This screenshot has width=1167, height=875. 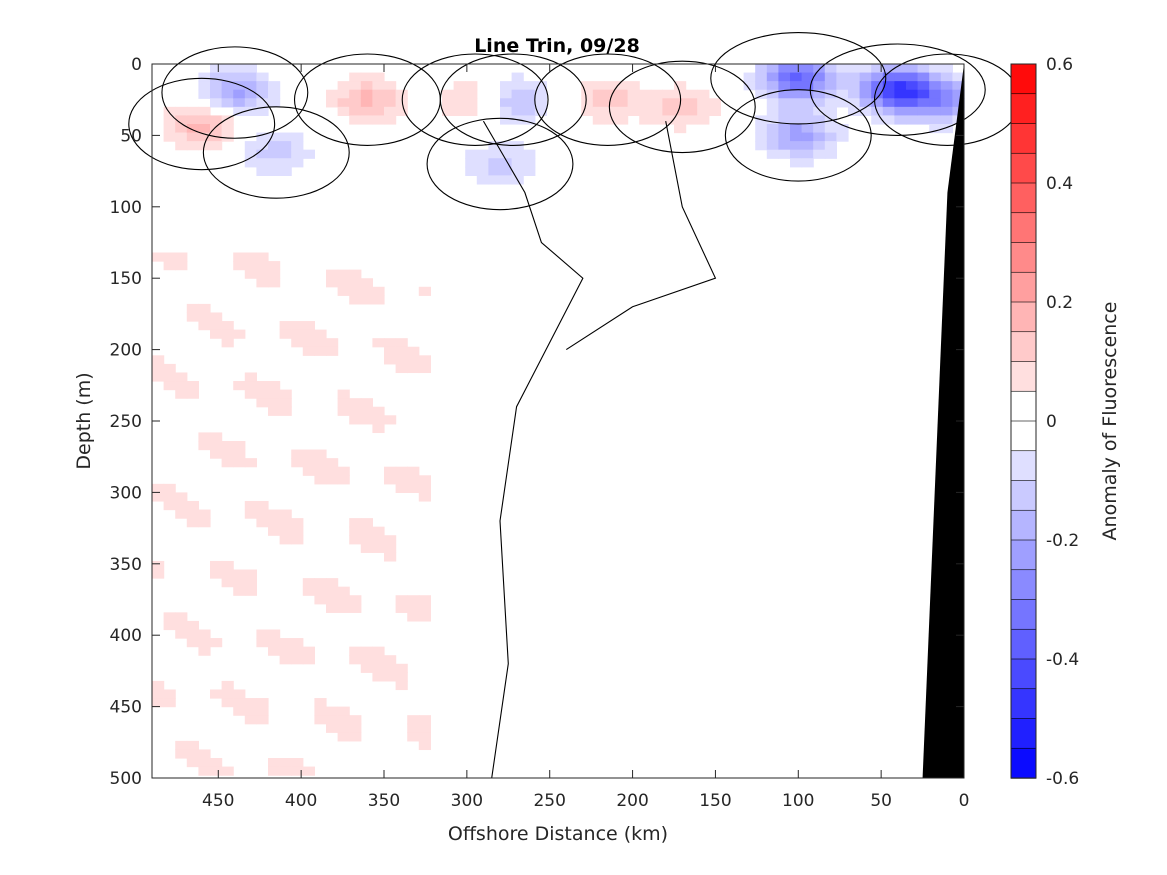 What do you see at coordinates (126, 422) in the screenshot?
I see `y-tick-label: 250` at bounding box center [126, 422].